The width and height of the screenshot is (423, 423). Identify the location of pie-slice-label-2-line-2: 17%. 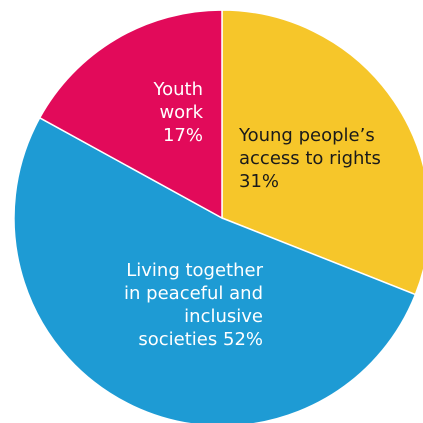
(183, 135).